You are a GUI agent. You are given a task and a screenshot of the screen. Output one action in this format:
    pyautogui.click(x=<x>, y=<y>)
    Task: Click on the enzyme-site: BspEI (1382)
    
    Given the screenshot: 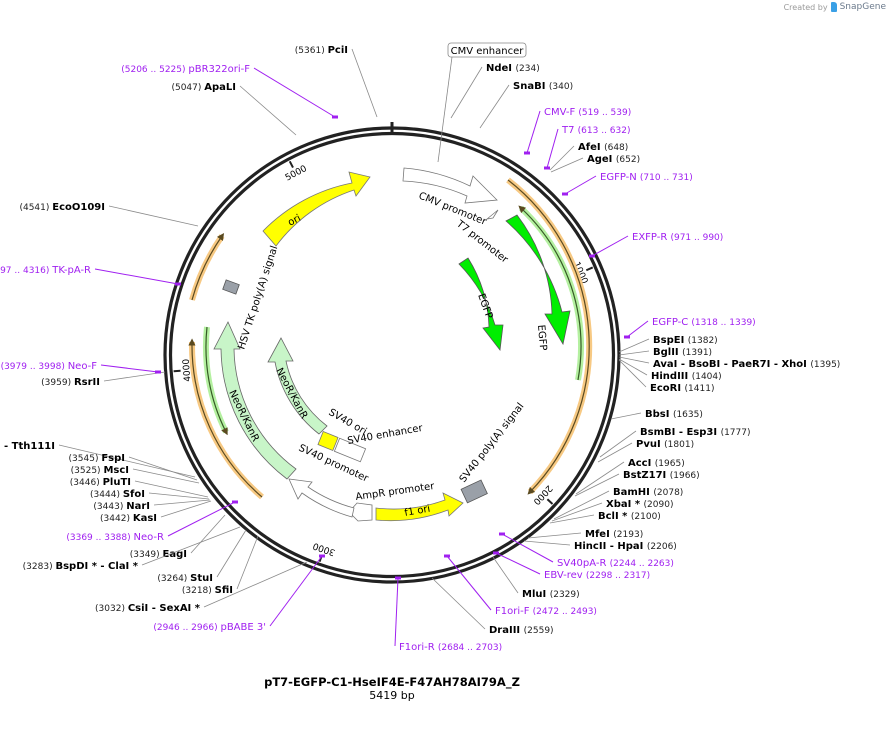 What is the action you would take?
    pyautogui.click(x=668, y=344)
    